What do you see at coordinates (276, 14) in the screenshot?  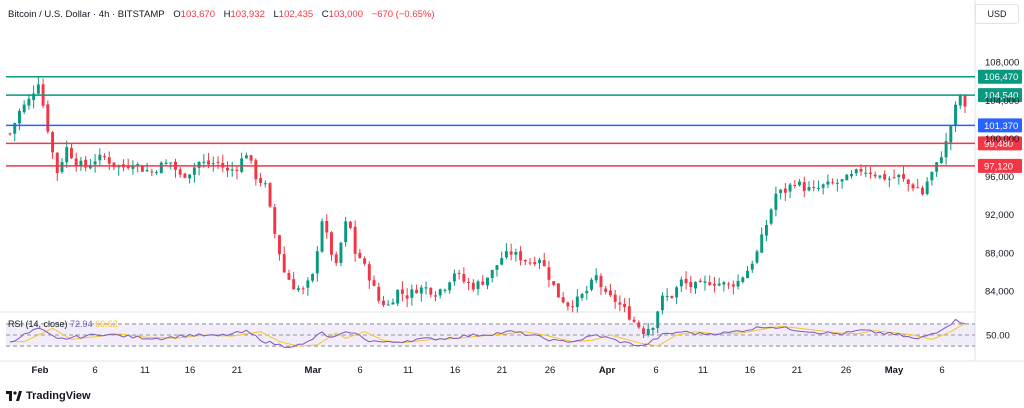 I see `low-label: L` at bounding box center [276, 14].